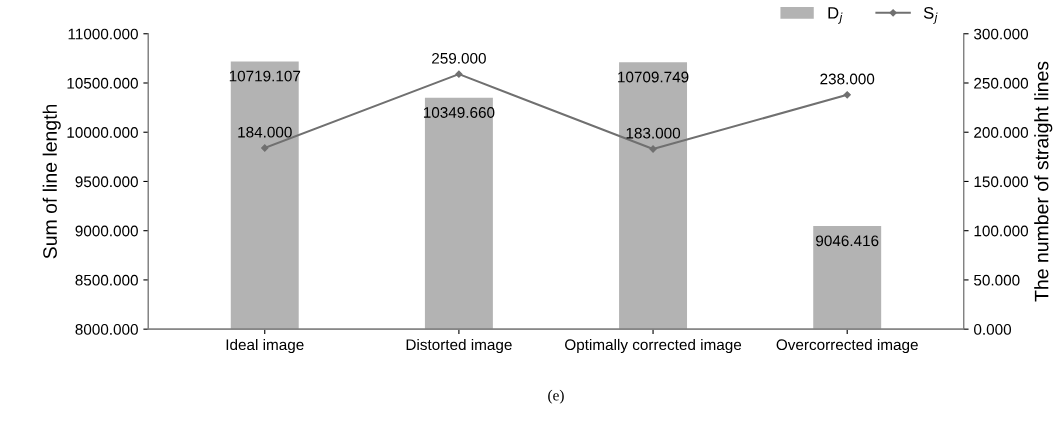  What do you see at coordinates (1043, 181) in the screenshot?
I see `y2-axis-title: The number of straight lines` at bounding box center [1043, 181].